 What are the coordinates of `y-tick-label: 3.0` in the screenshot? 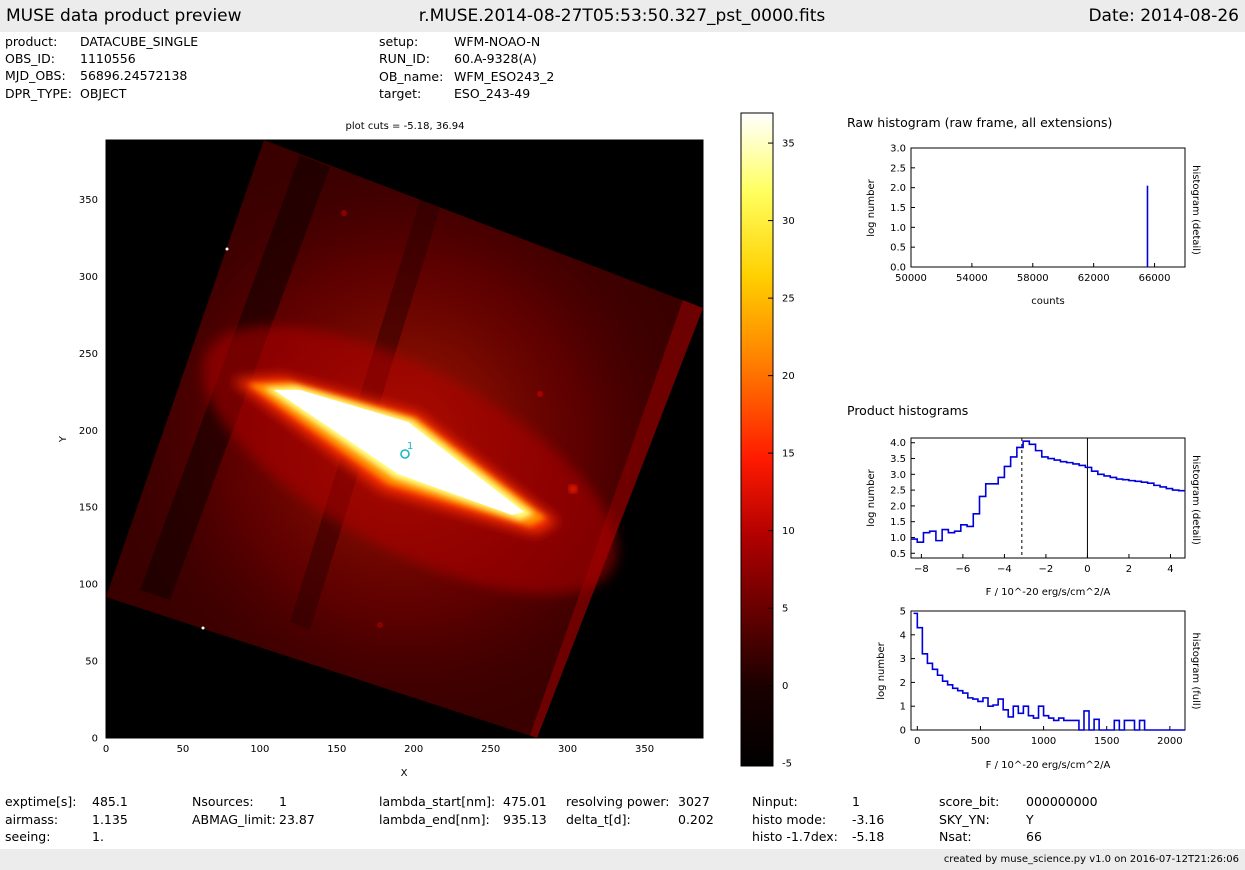 It's located at (898, 149).